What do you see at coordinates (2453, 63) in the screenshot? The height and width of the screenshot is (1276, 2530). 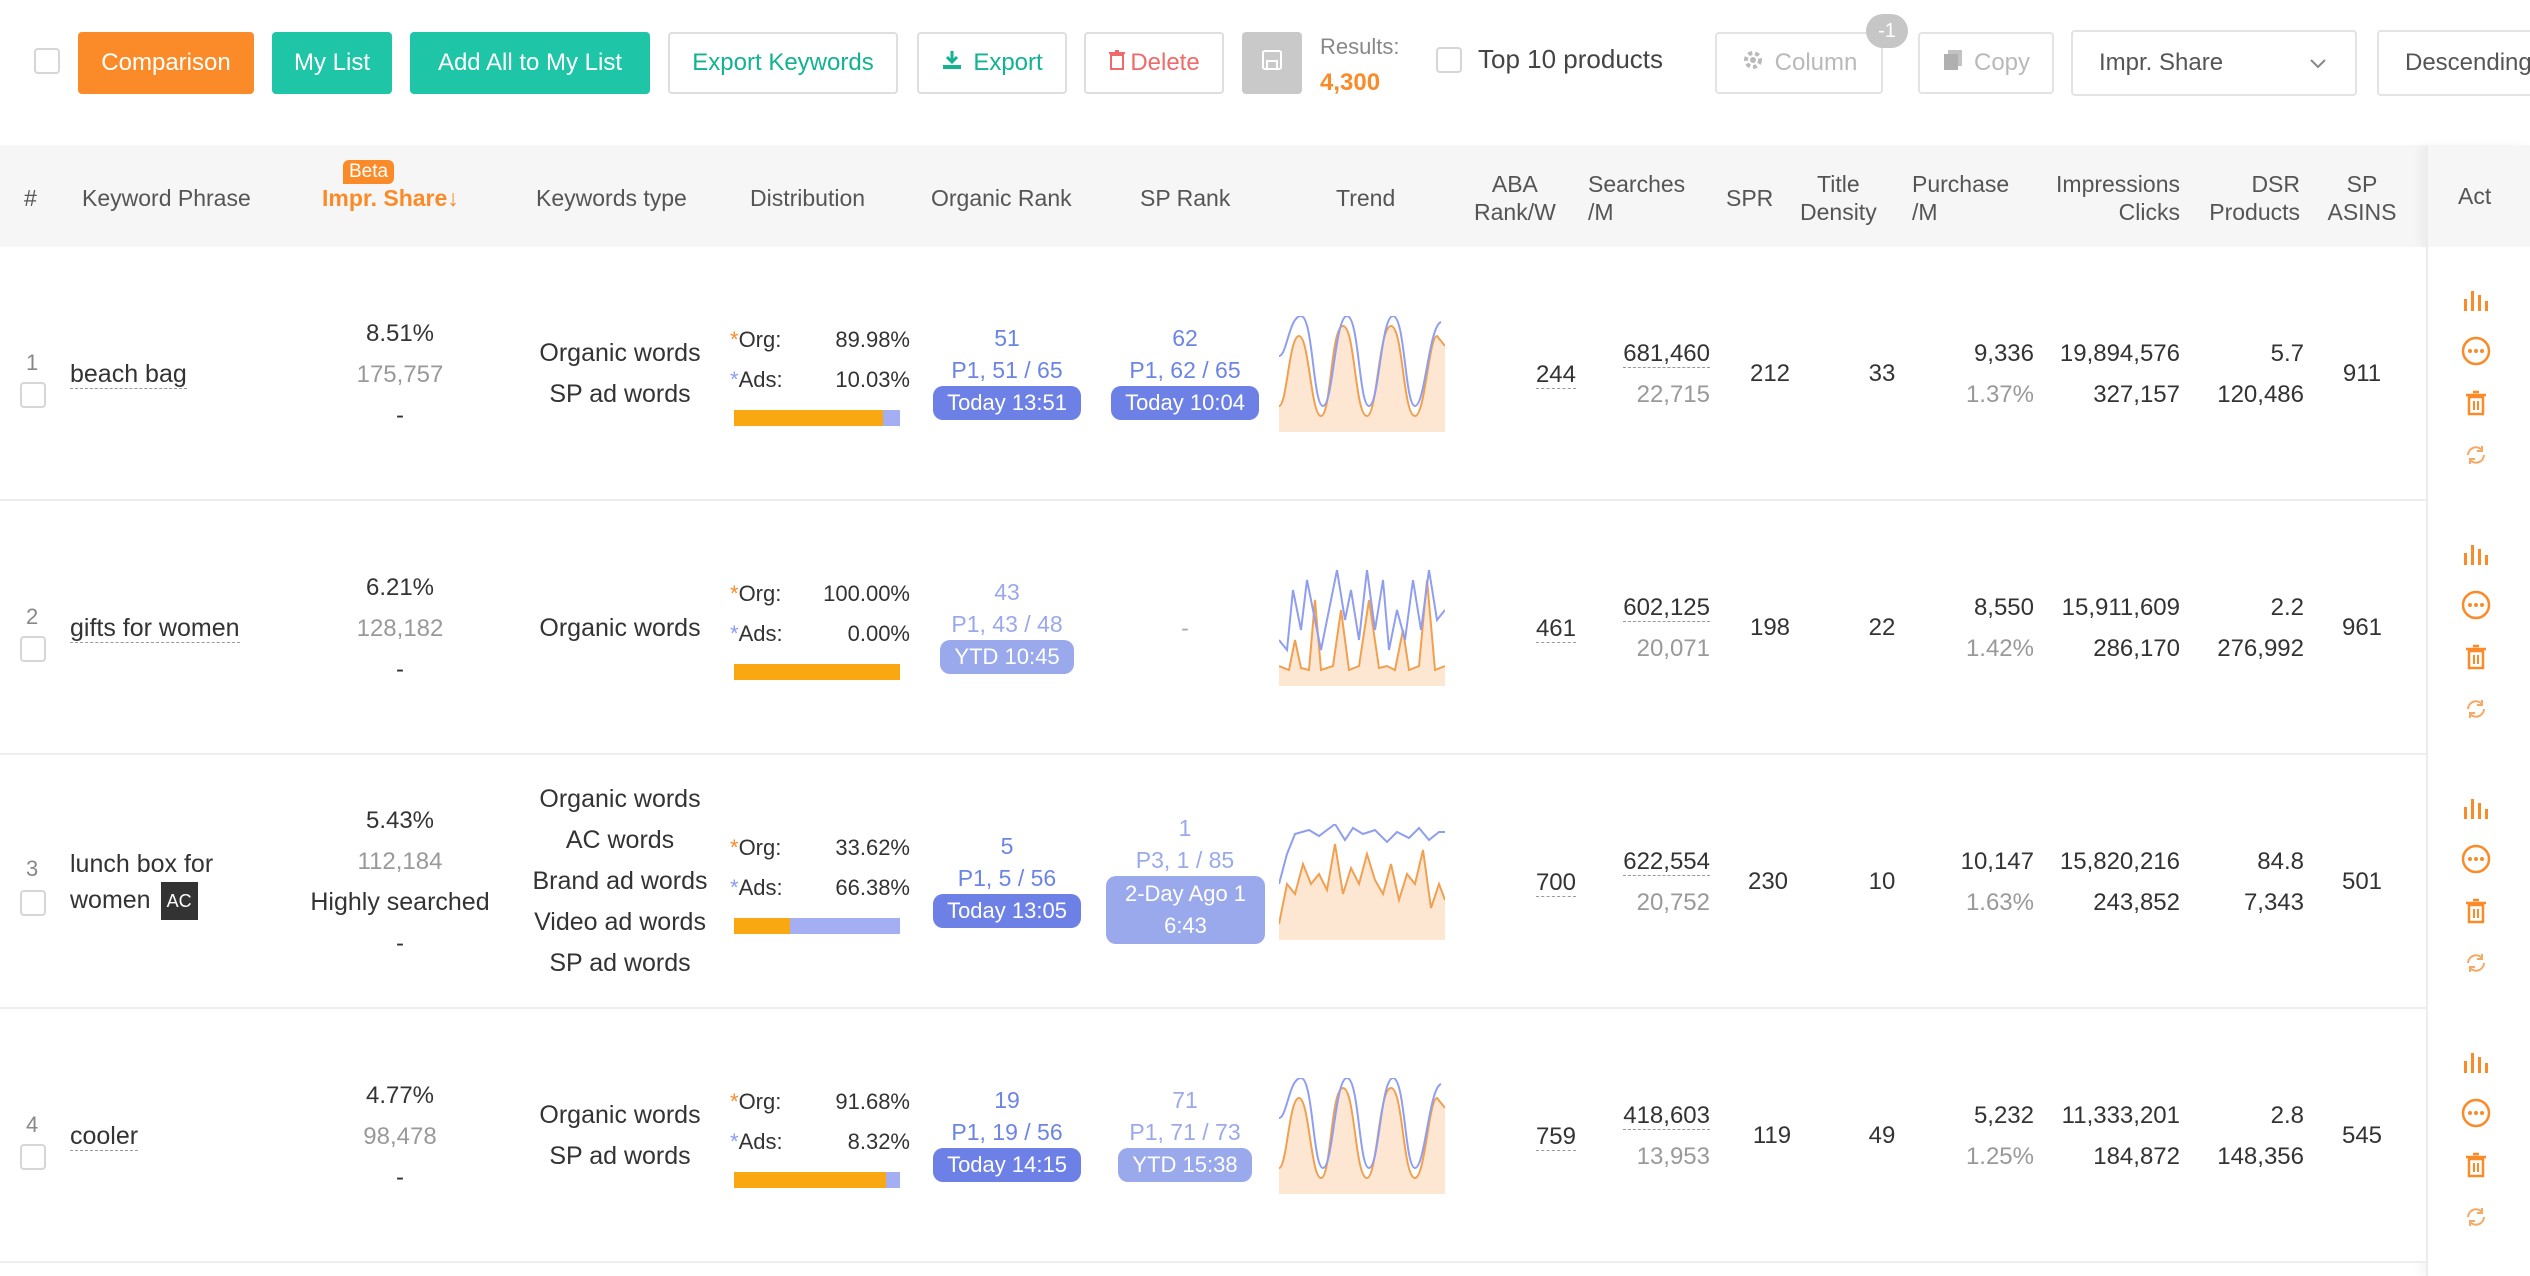 I see `sort-order-select: Descending` at bounding box center [2453, 63].